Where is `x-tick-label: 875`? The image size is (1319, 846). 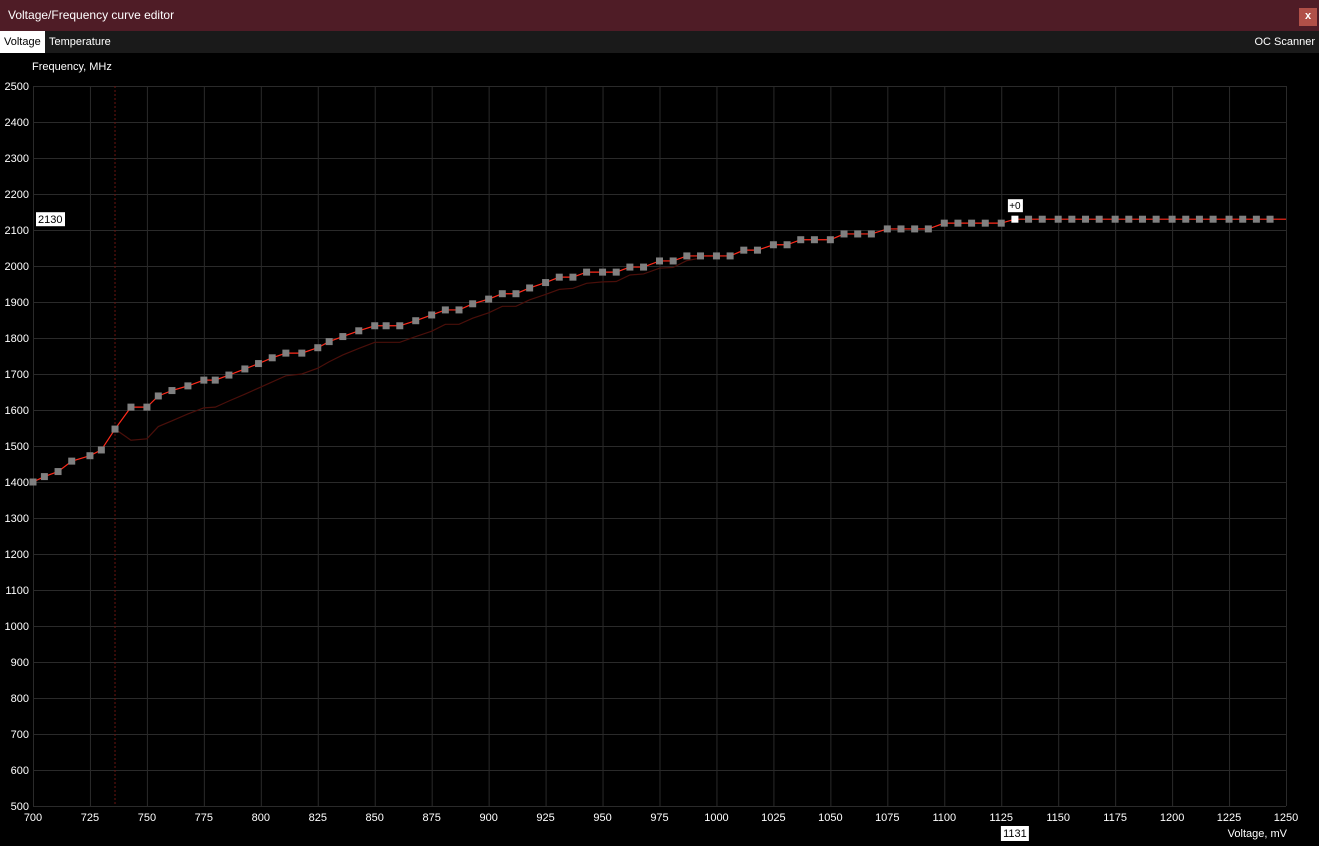 x-tick-label: 875 is located at coordinates (432, 818).